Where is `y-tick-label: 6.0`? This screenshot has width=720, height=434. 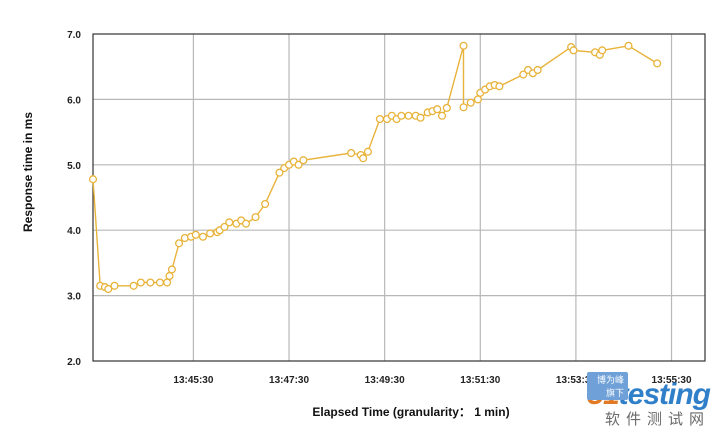 y-tick-label: 6.0 is located at coordinates (74, 100).